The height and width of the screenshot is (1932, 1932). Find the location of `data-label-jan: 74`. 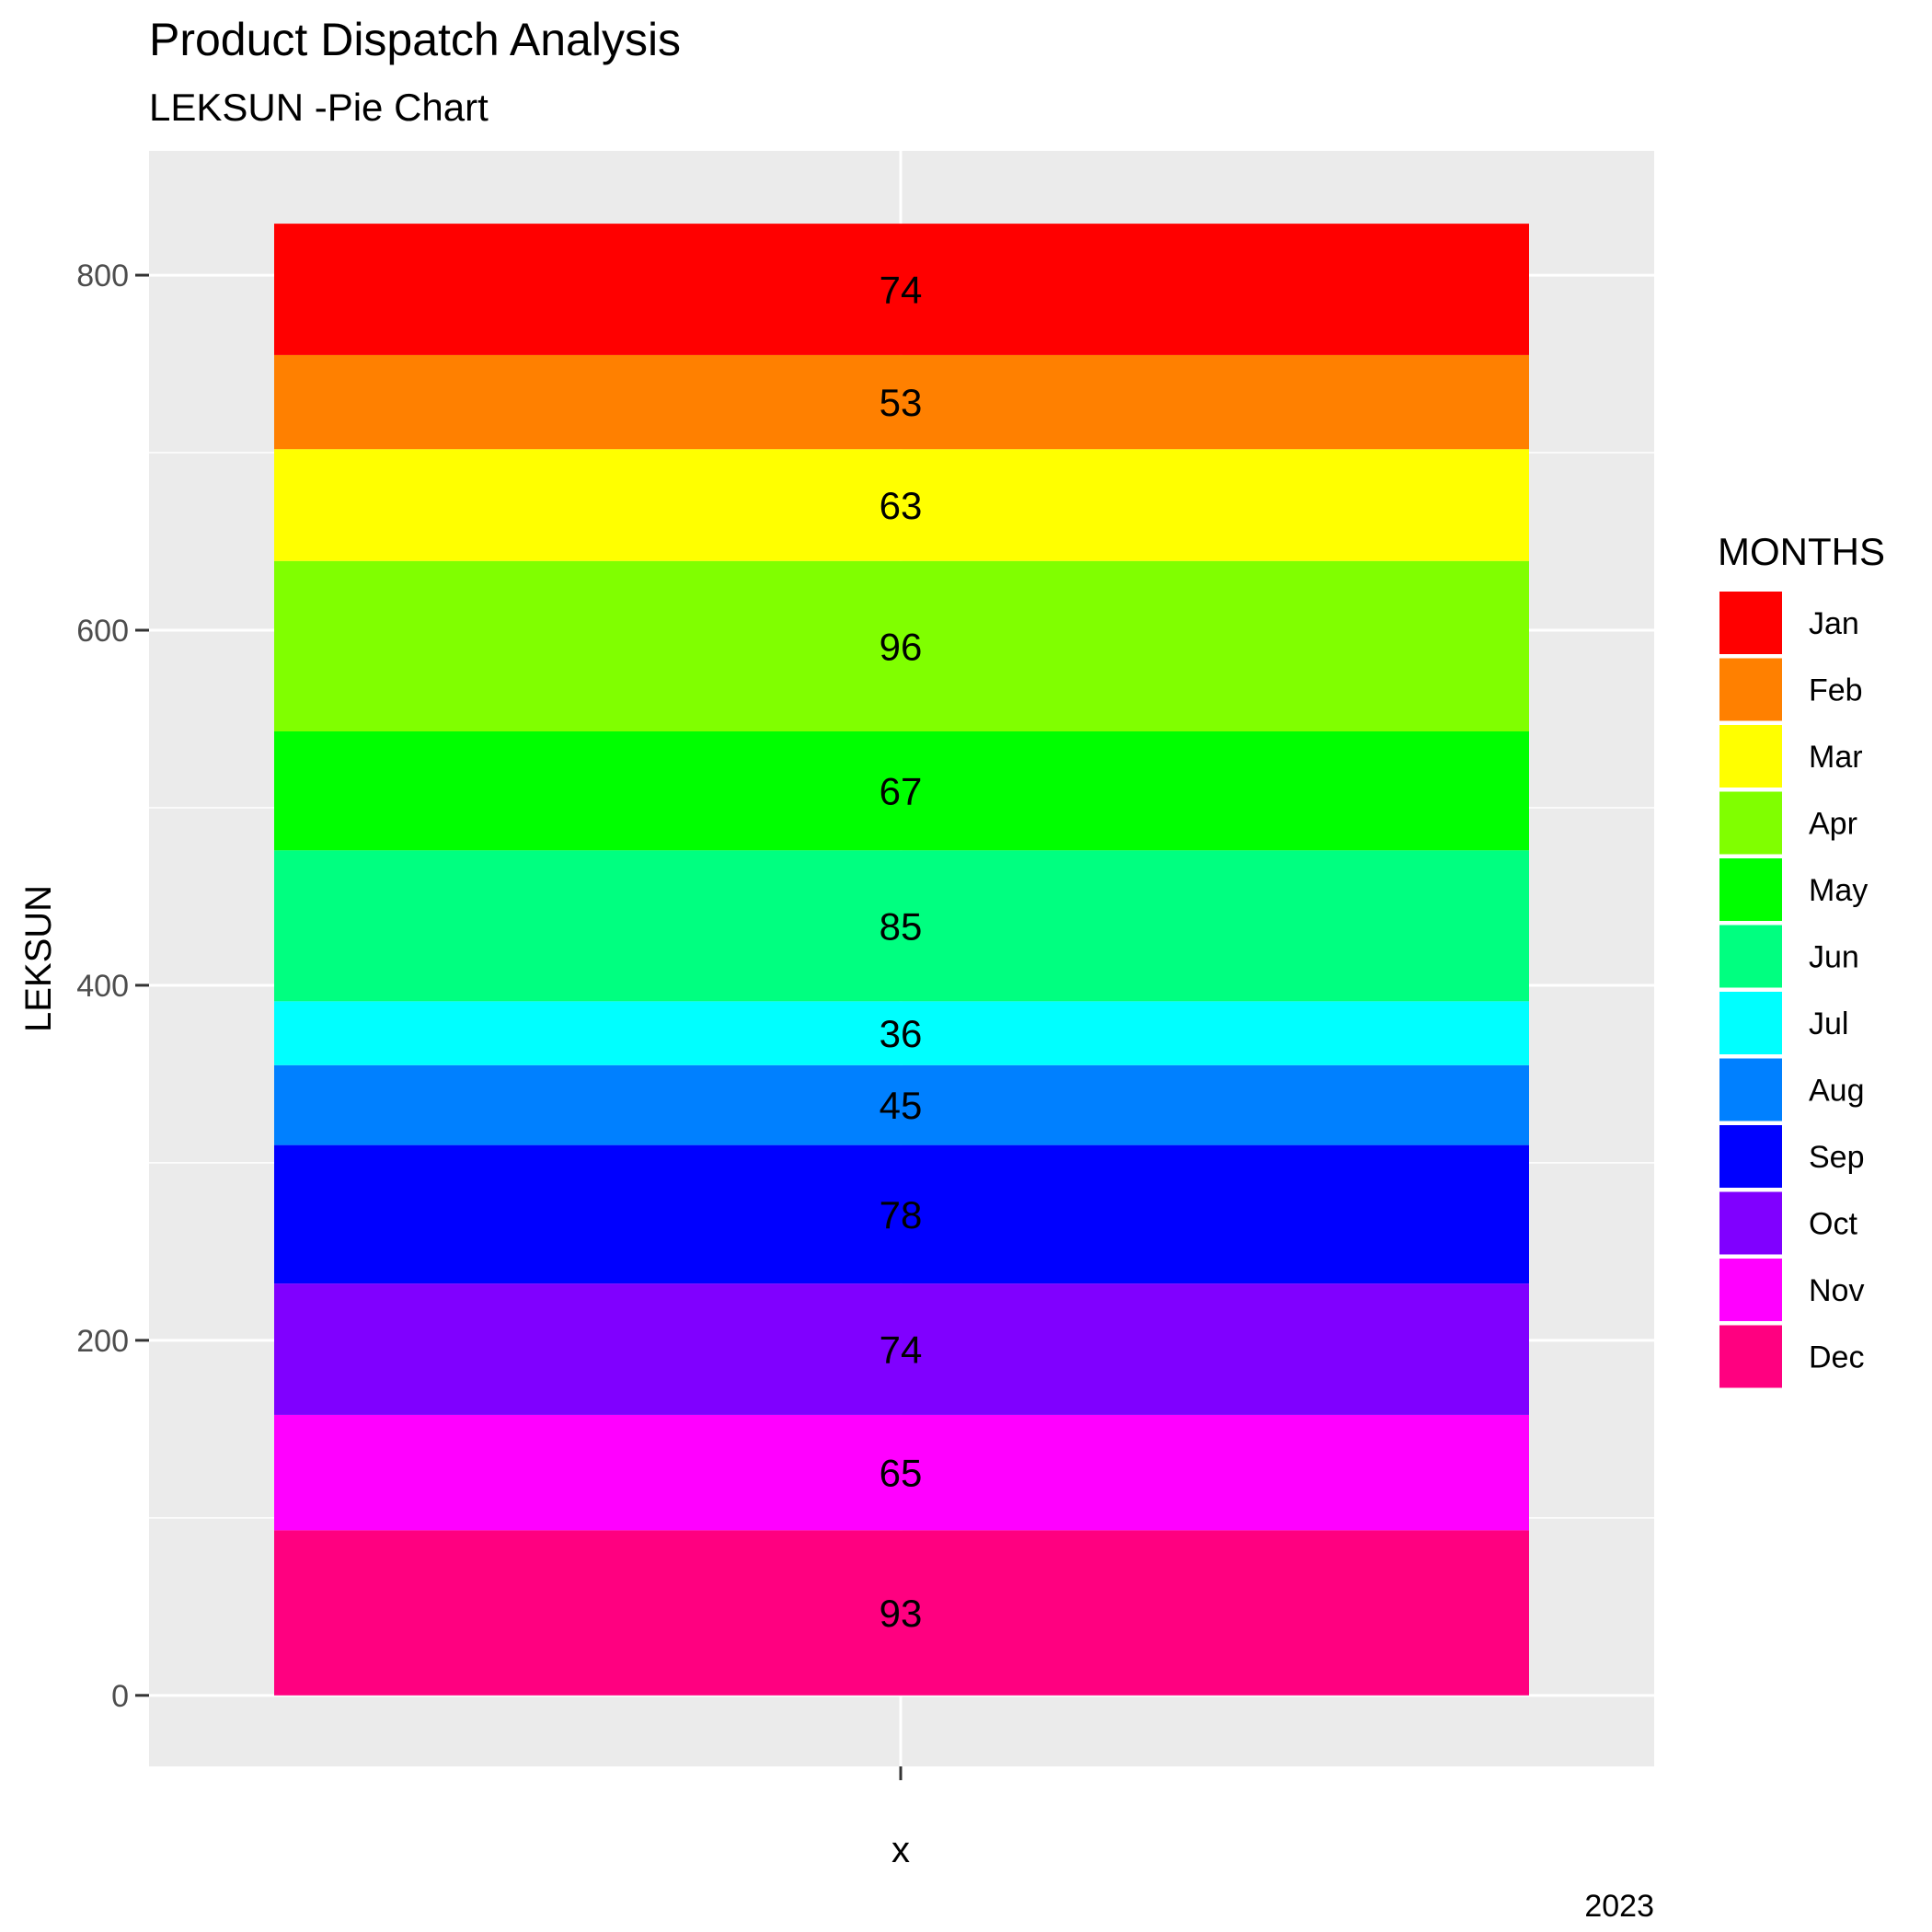

data-label-jan: 74 is located at coordinates (901, 290).